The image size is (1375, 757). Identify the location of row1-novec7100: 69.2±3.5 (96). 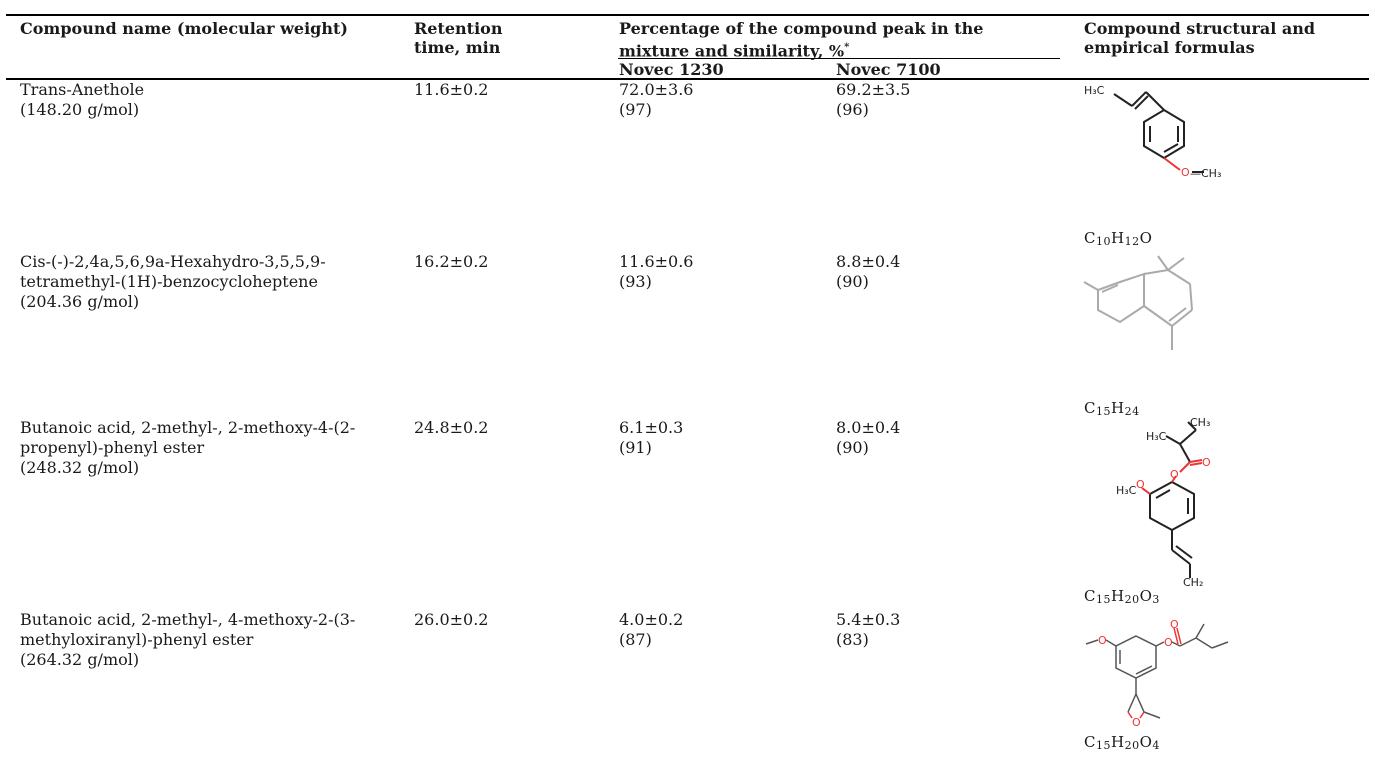
(873, 99).